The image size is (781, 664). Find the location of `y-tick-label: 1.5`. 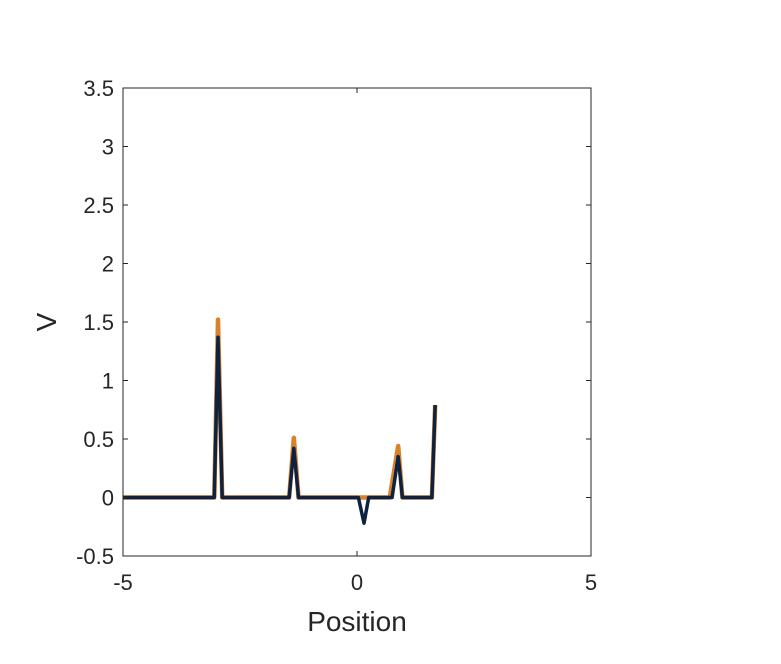

y-tick-label: 1.5 is located at coordinates (98, 322).